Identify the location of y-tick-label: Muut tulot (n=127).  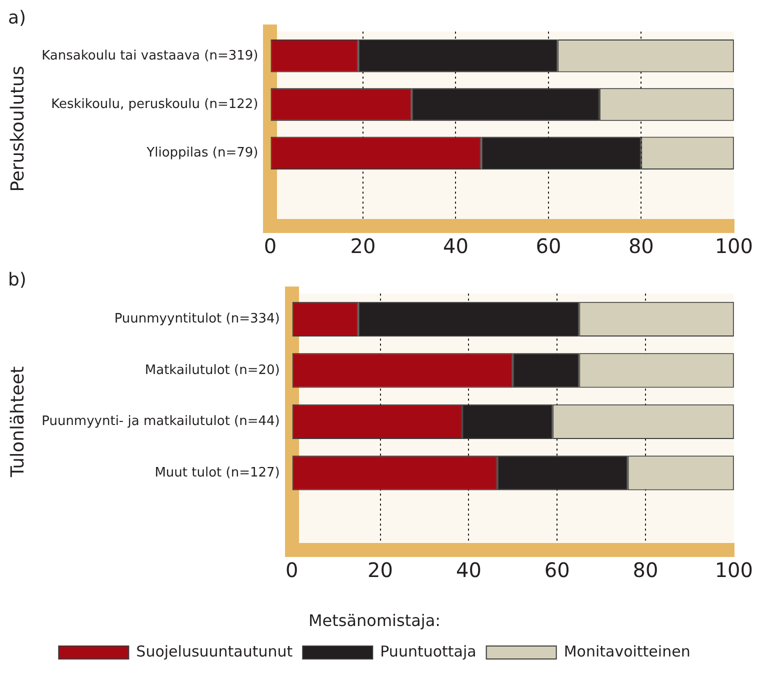
(217, 472).